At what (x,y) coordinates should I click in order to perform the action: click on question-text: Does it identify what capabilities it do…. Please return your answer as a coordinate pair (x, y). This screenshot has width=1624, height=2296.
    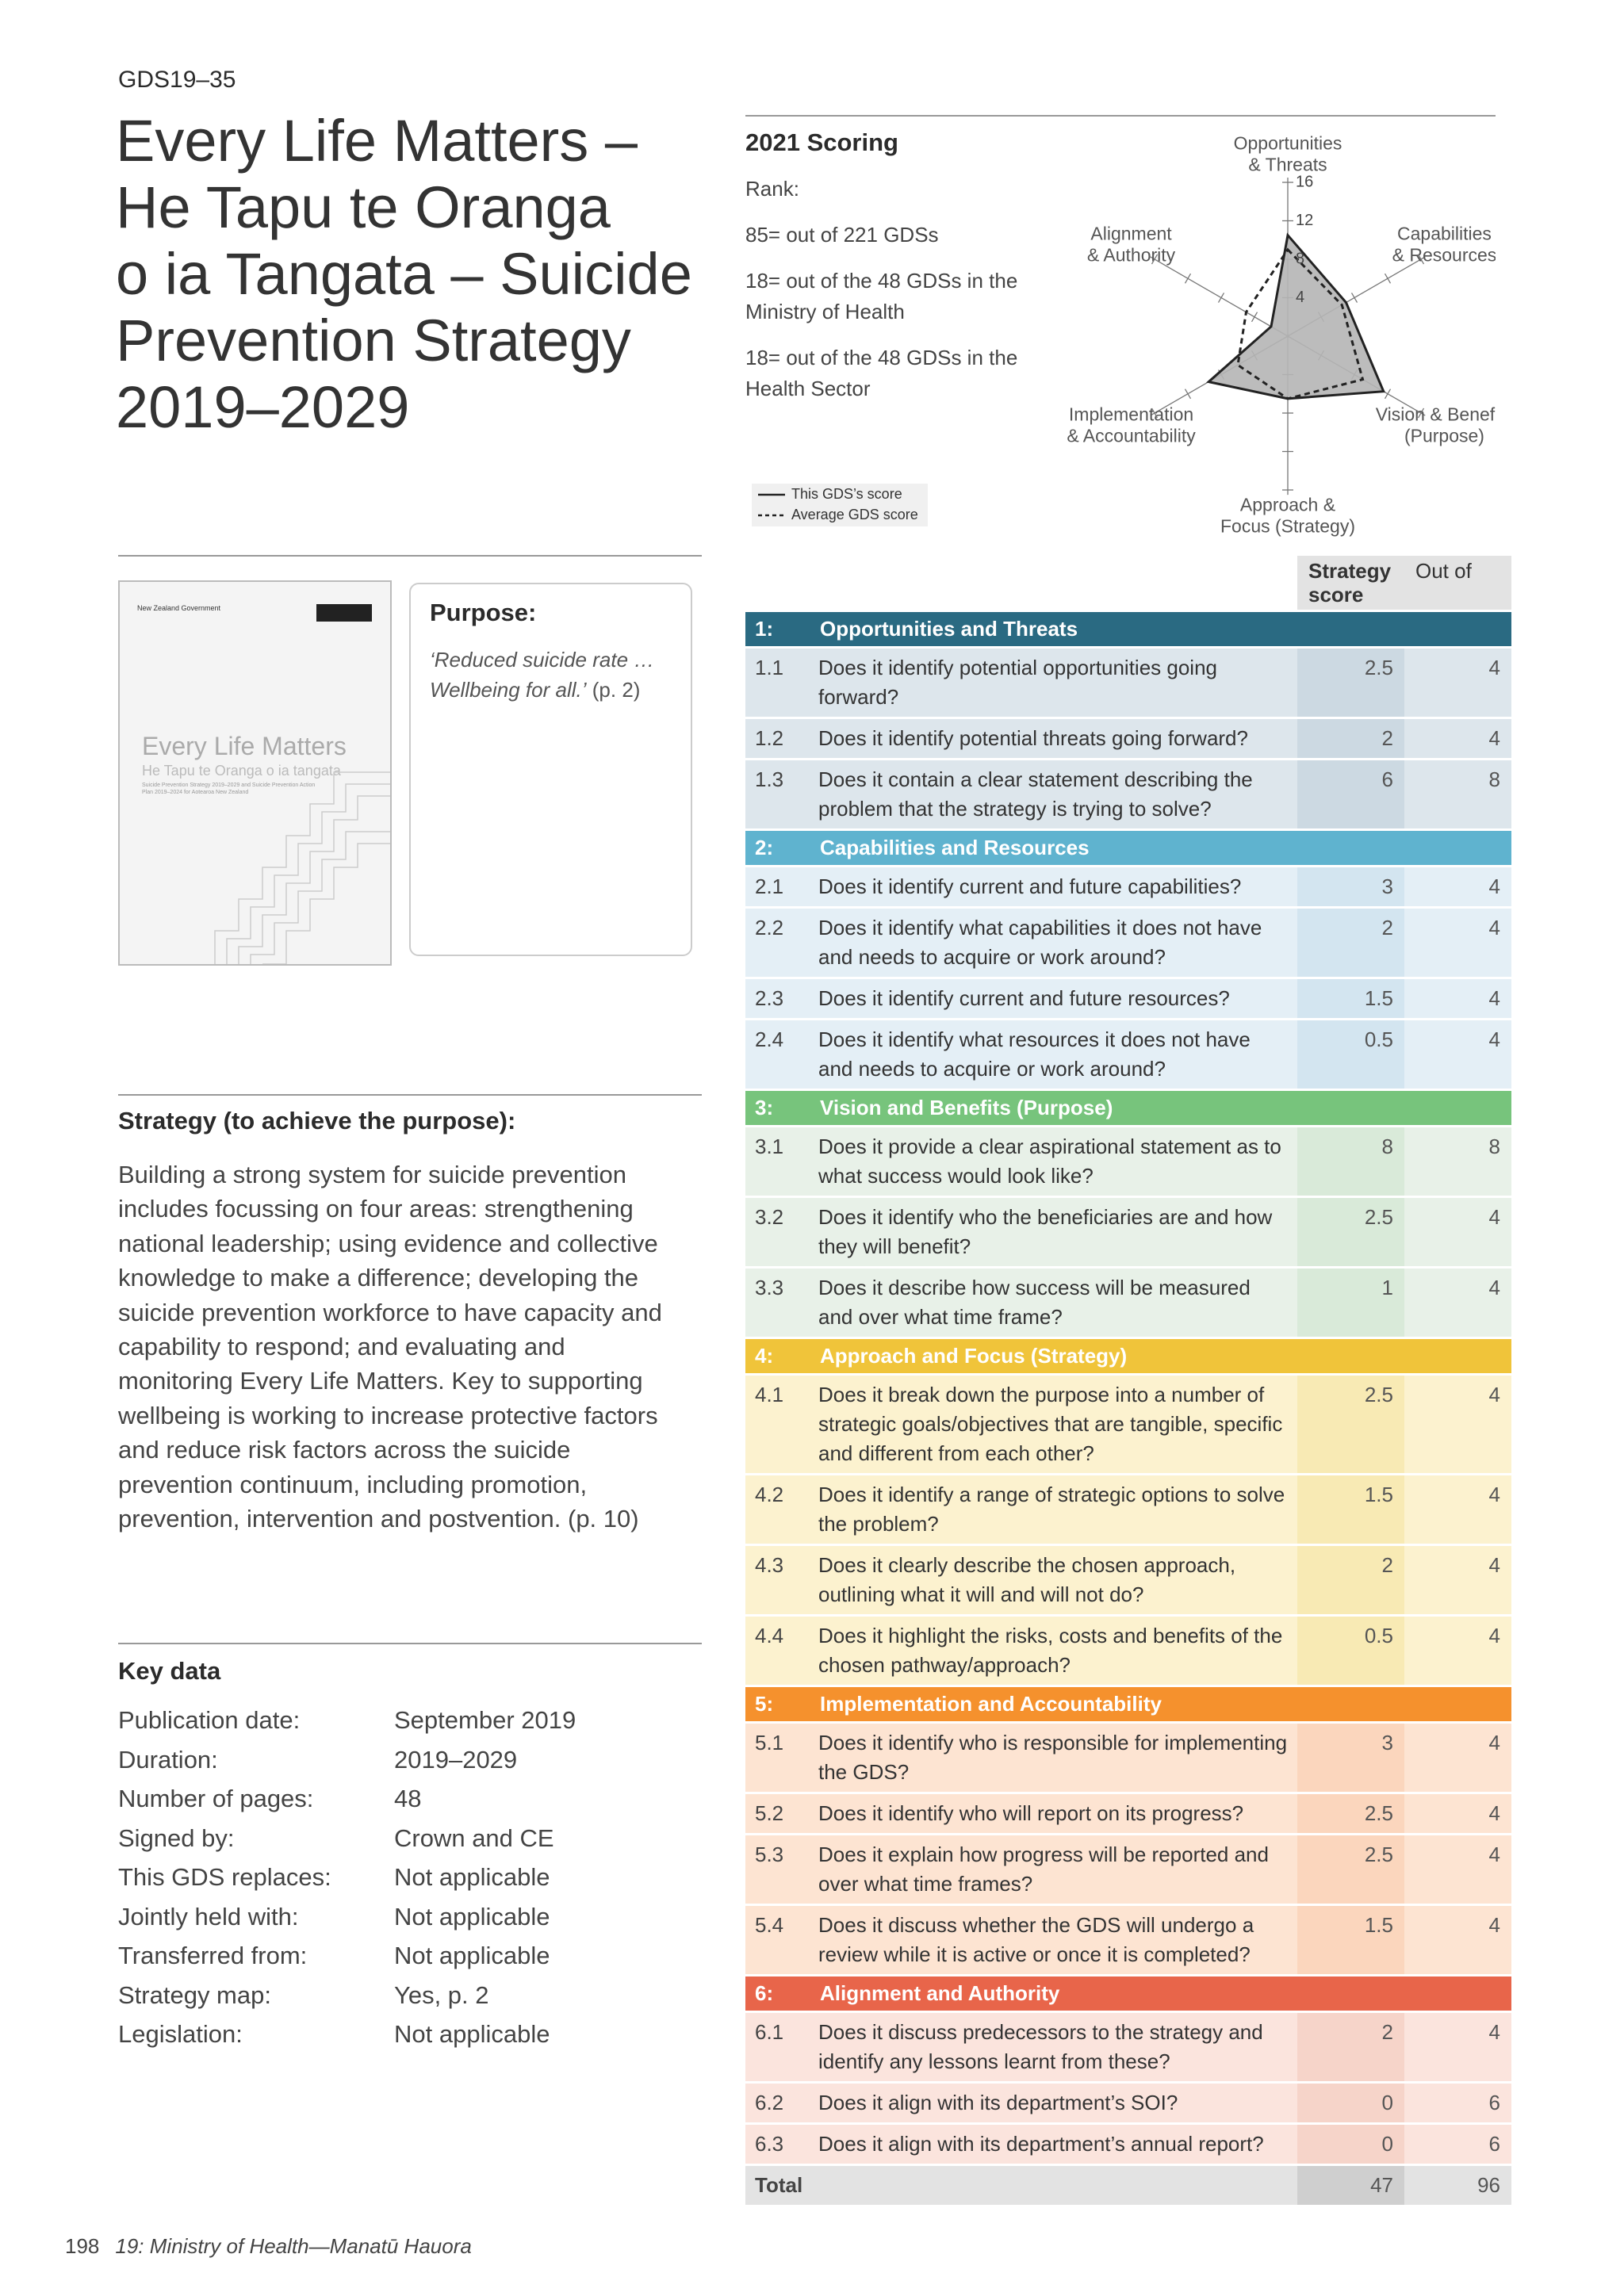
    Looking at the image, I should click on (1053, 943).